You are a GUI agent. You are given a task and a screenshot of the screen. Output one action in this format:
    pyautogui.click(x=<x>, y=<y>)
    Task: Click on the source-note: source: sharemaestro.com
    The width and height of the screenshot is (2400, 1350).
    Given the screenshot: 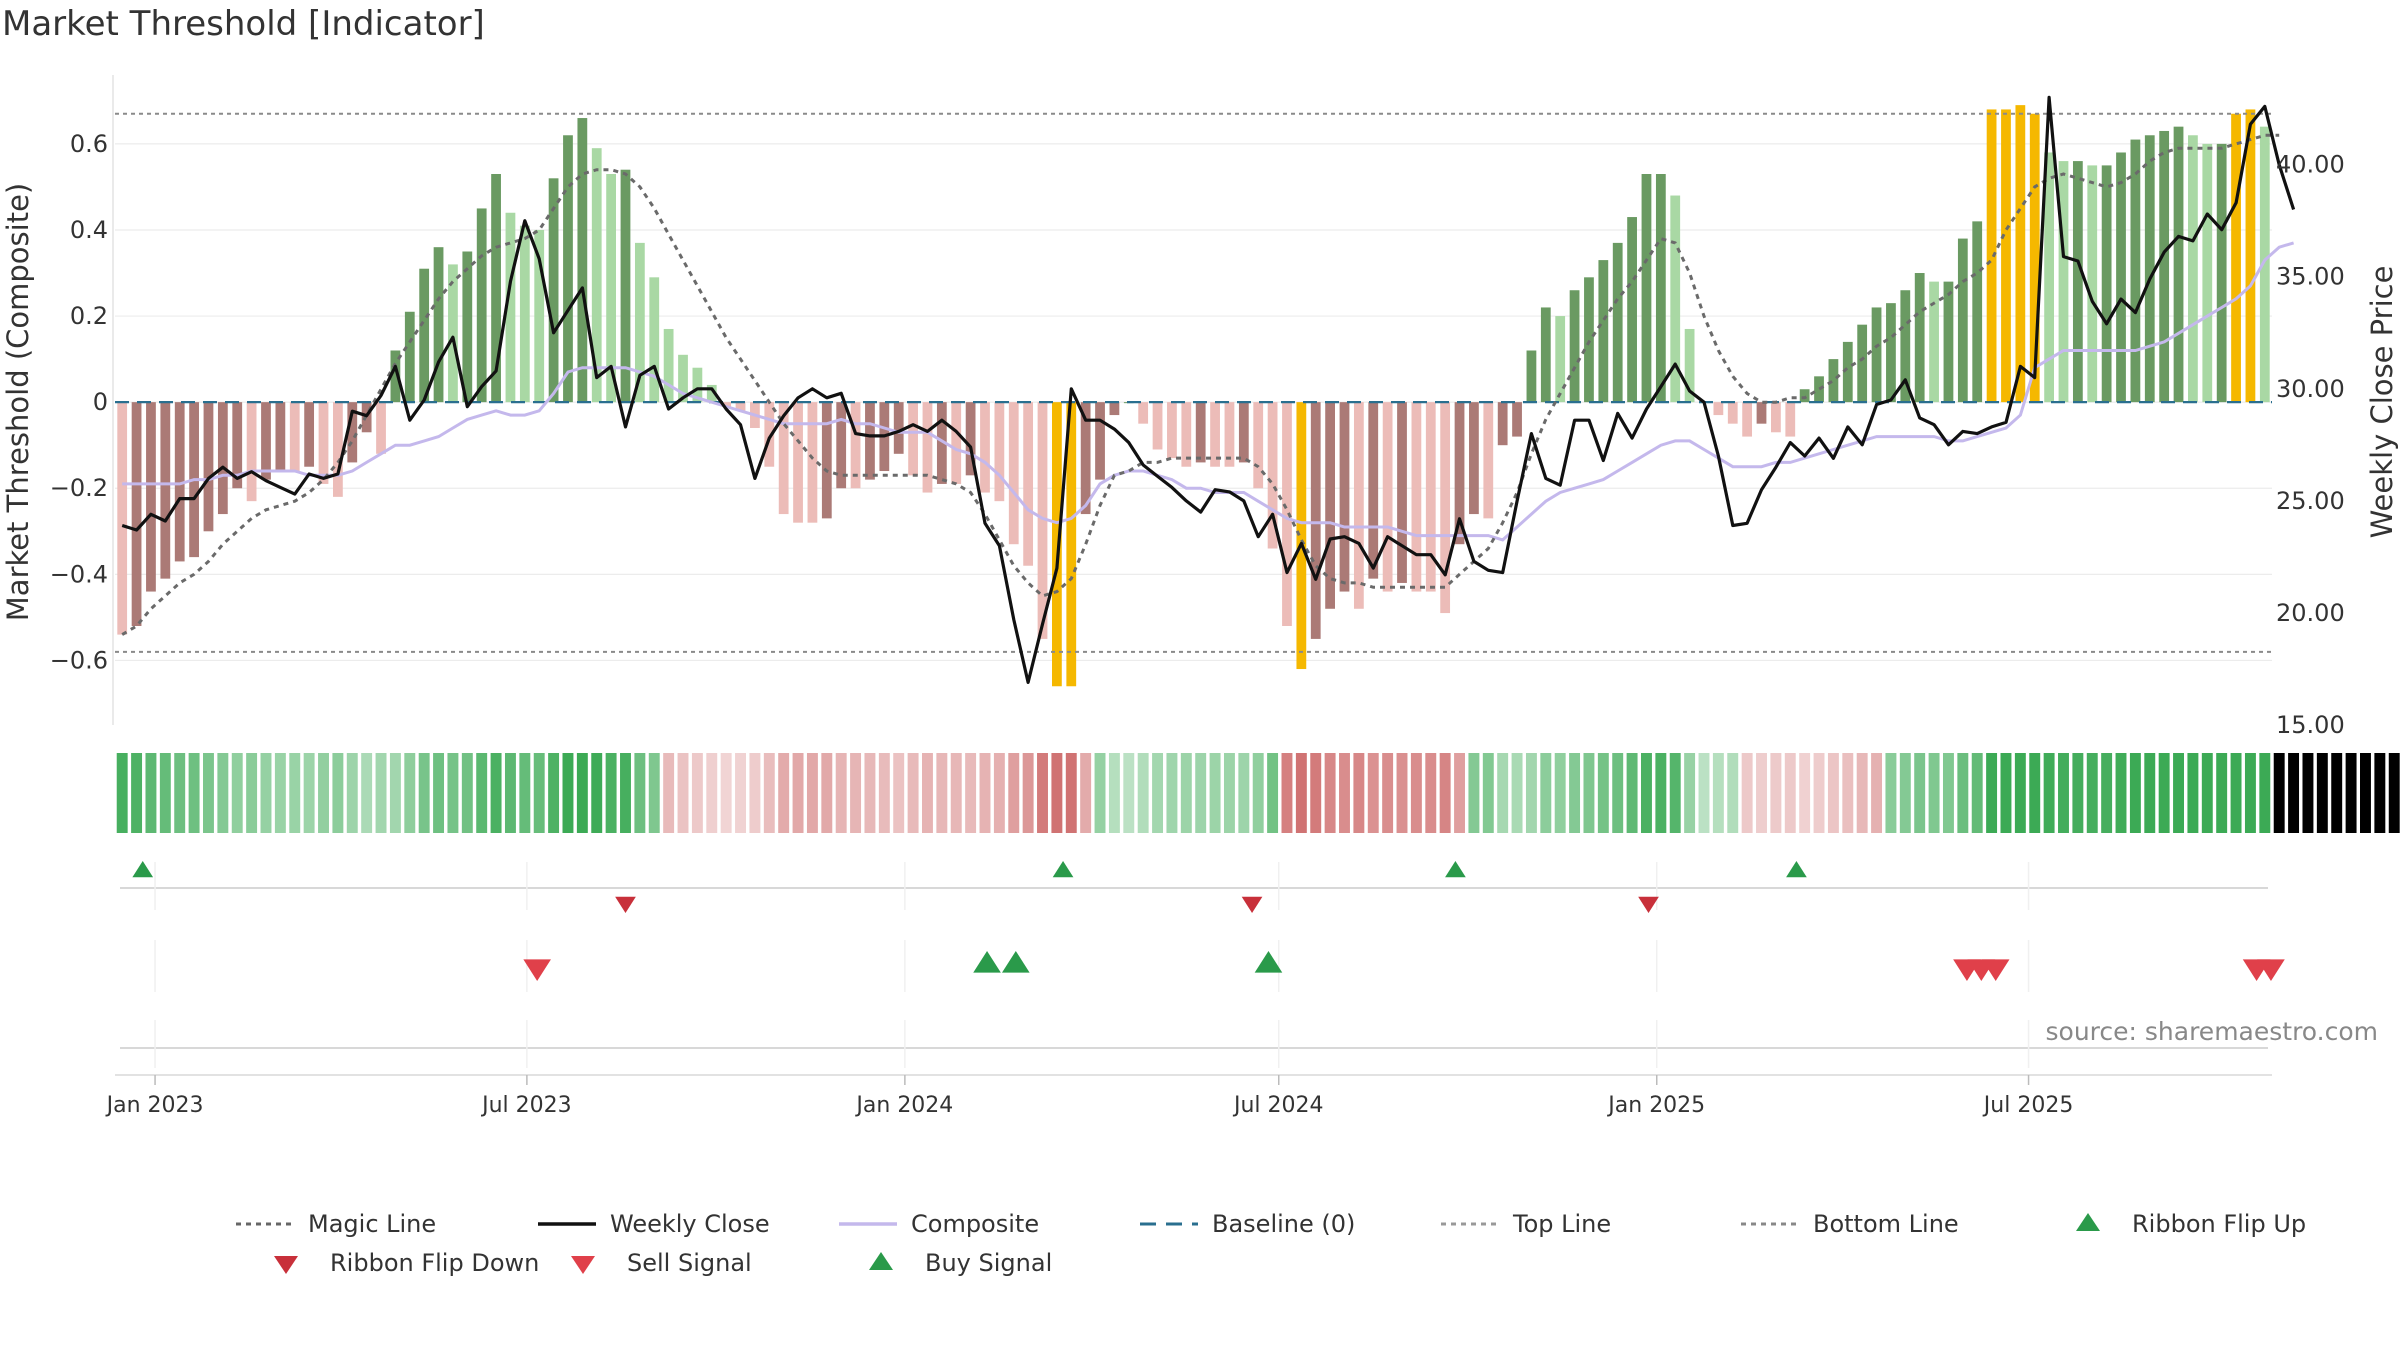 What is the action you would take?
    pyautogui.click(x=2212, y=1031)
    